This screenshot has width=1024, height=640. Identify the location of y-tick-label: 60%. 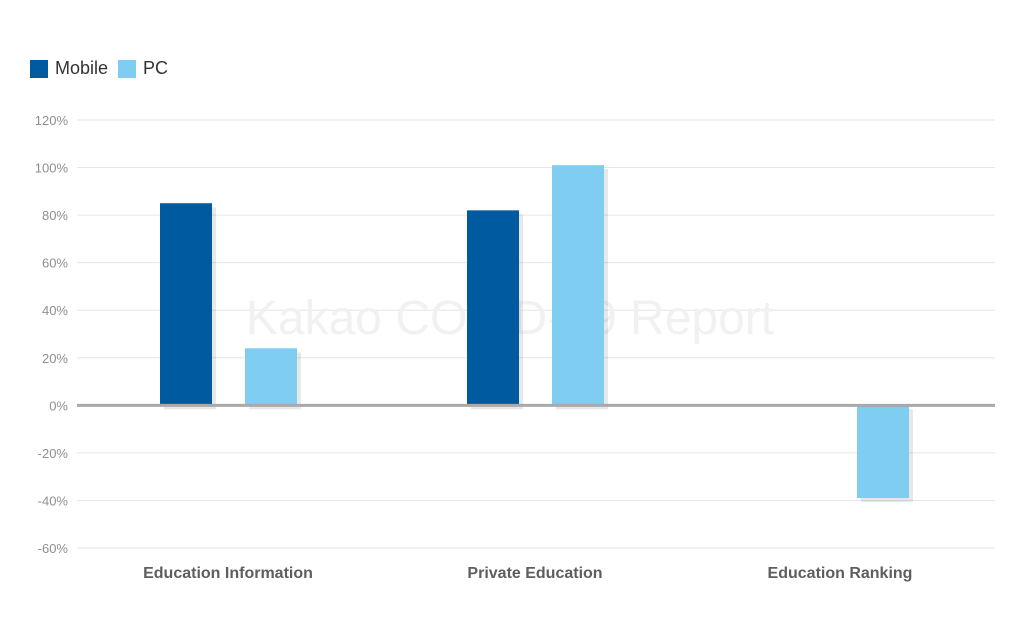
(55, 263).